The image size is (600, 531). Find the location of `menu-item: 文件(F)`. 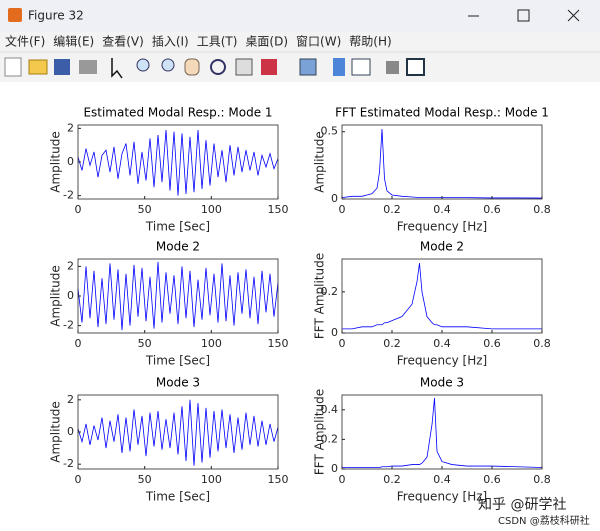

menu-item: 文件(F) is located at coordinates (25, 41).